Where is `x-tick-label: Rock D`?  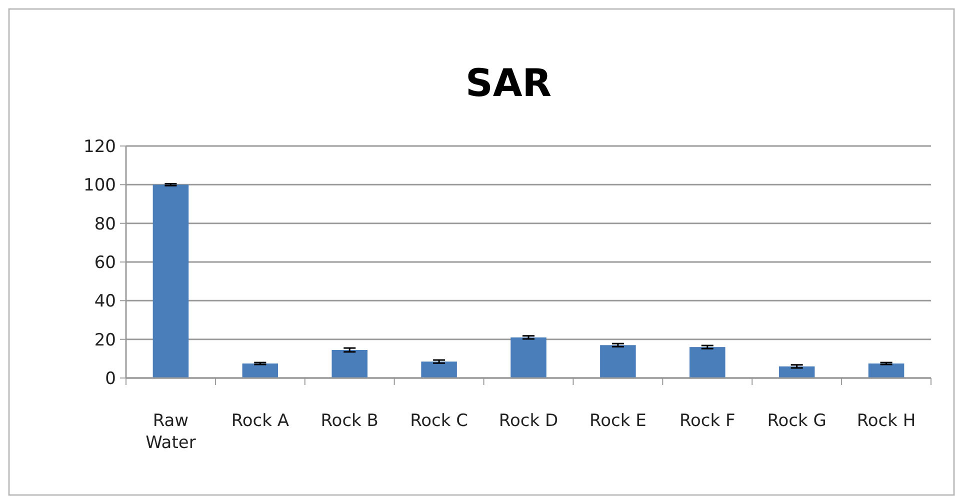
x-tick-label: Rock D is located at coordinates (528, 421).